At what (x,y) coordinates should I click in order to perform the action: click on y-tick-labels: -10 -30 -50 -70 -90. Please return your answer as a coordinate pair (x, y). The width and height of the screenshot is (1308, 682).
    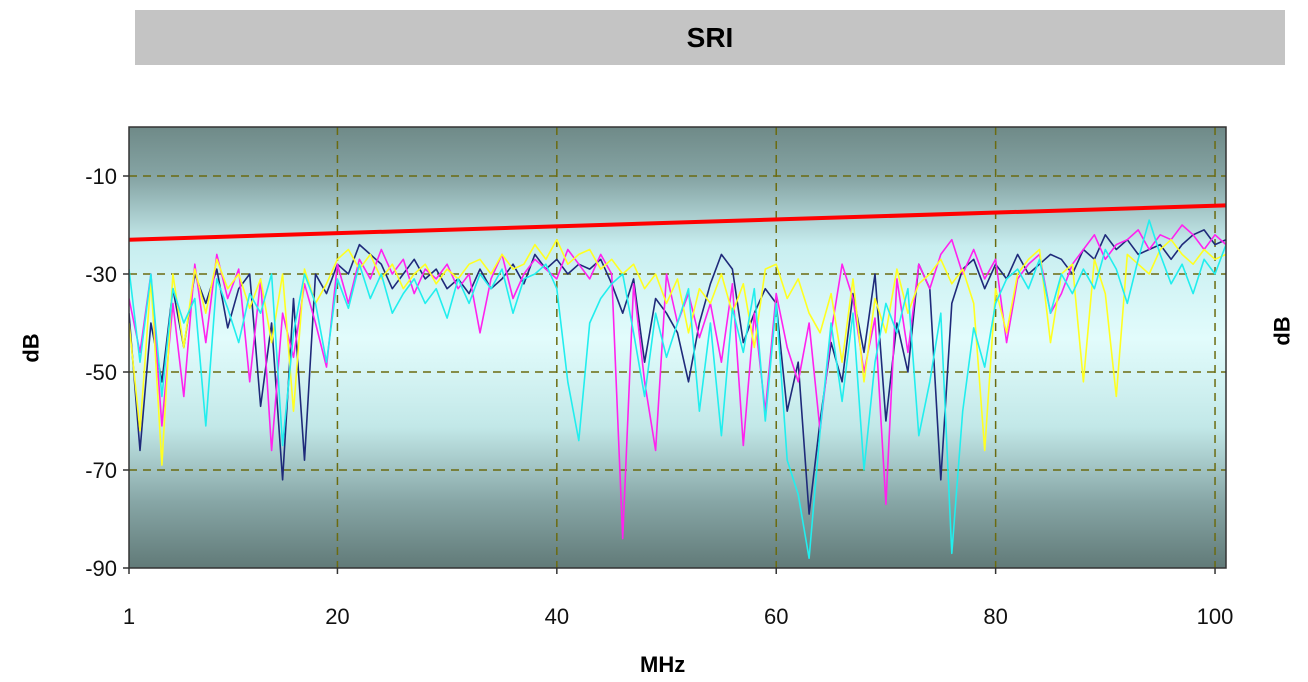
    Looking at the image, I should click on (107, 372).